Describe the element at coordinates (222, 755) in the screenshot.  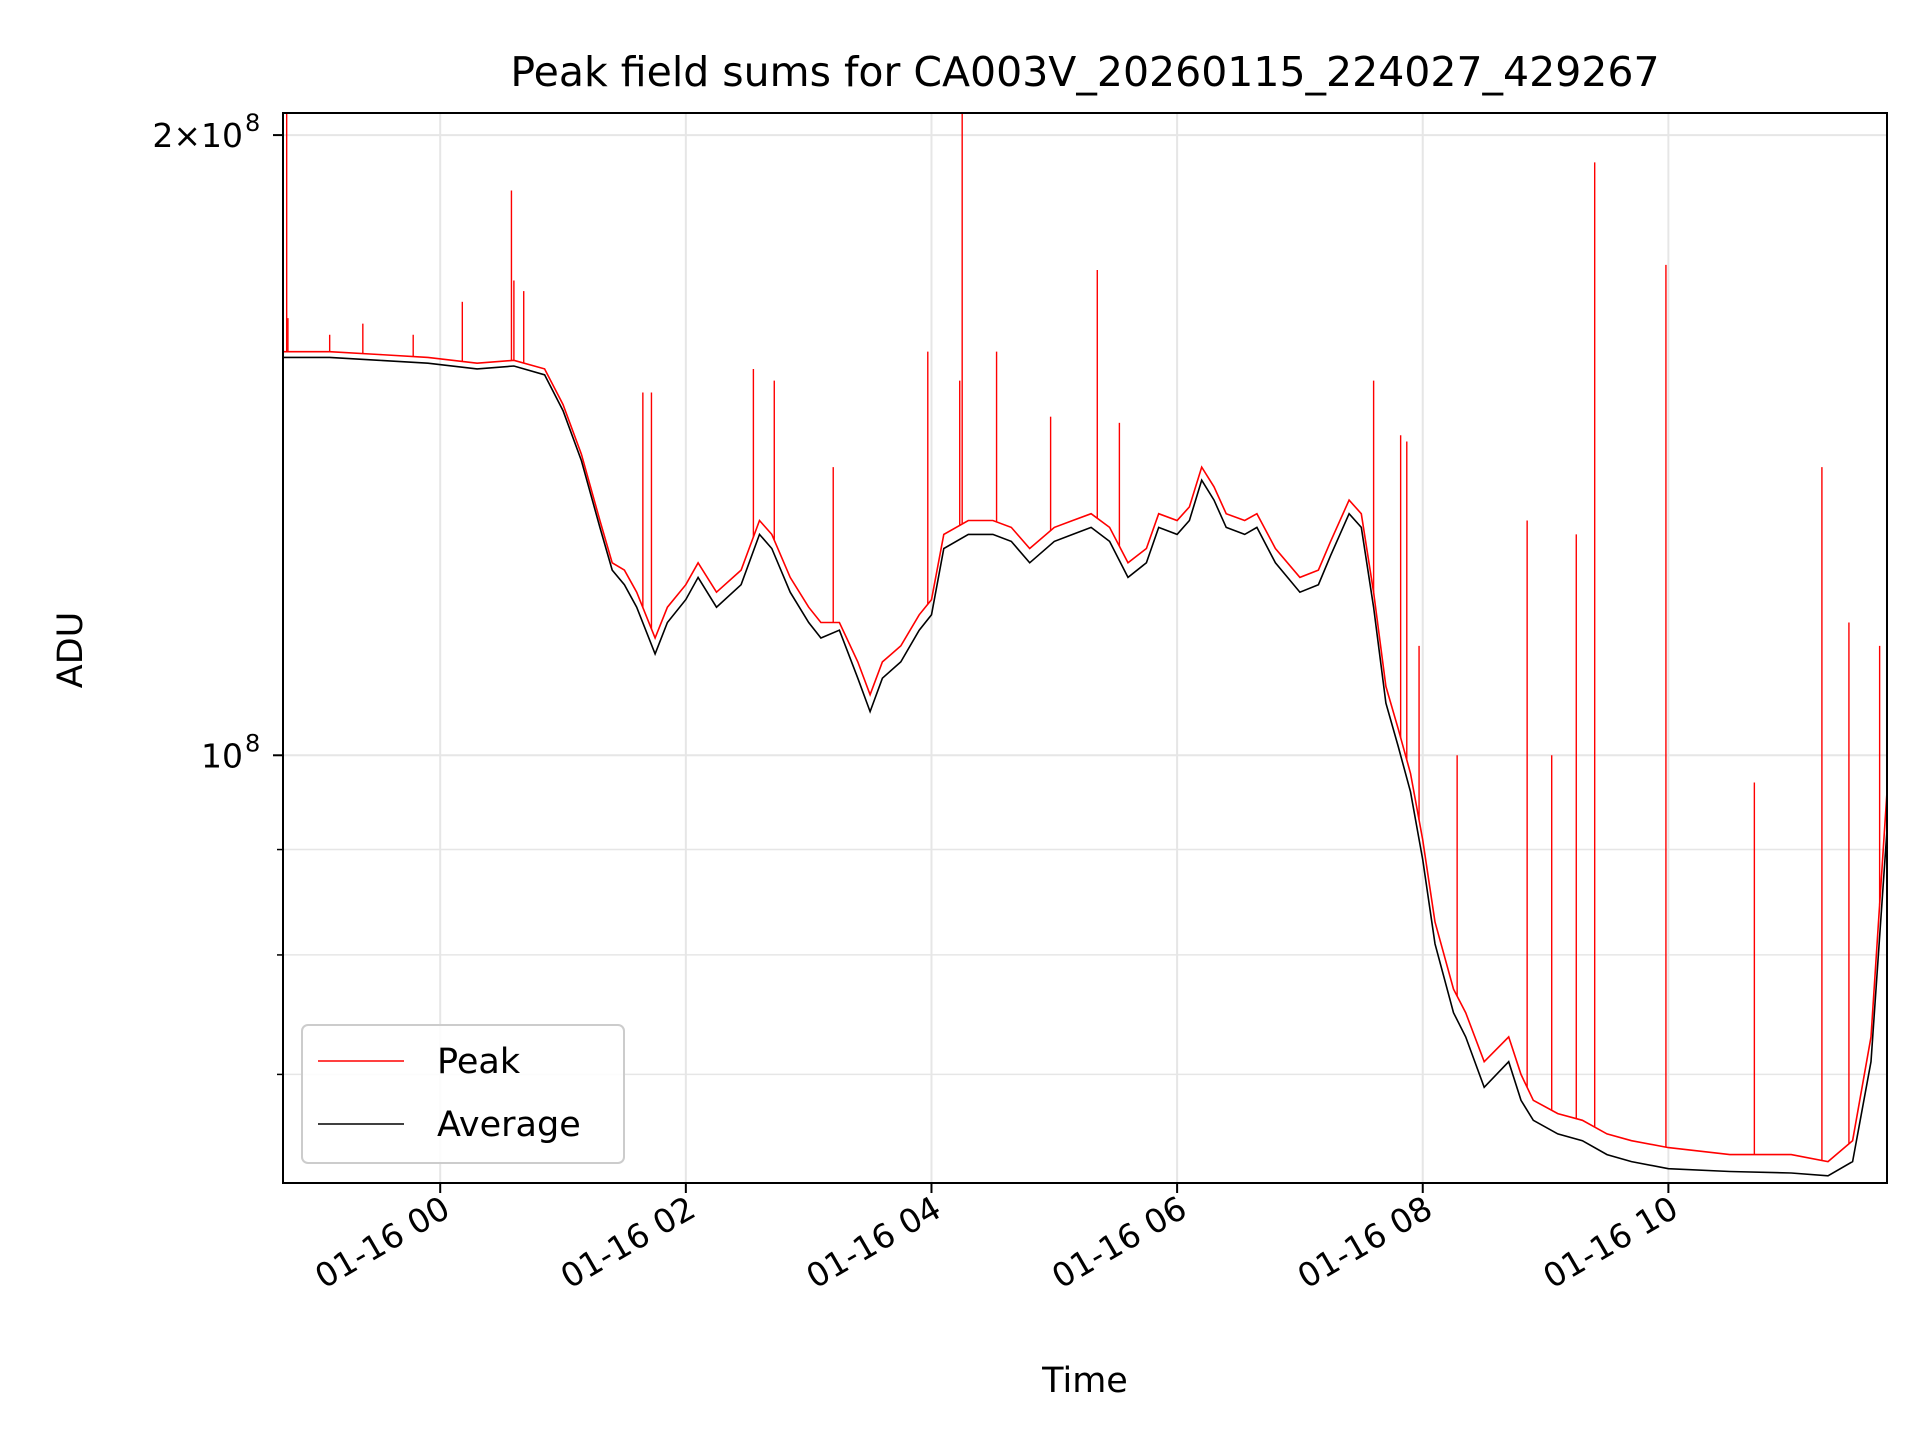
I see `y-tick-label: 10` at that location.